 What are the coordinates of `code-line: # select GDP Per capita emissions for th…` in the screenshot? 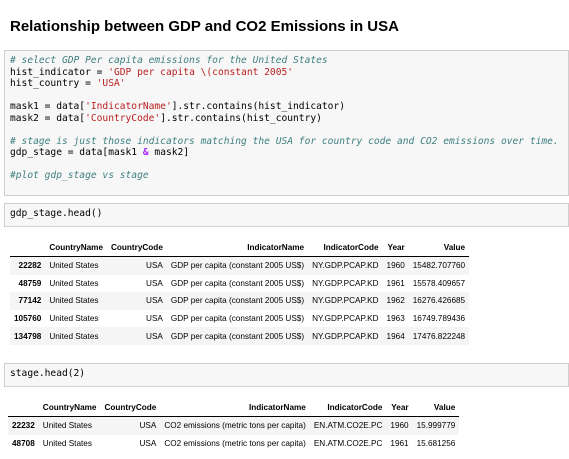 It's located at (289, 61).